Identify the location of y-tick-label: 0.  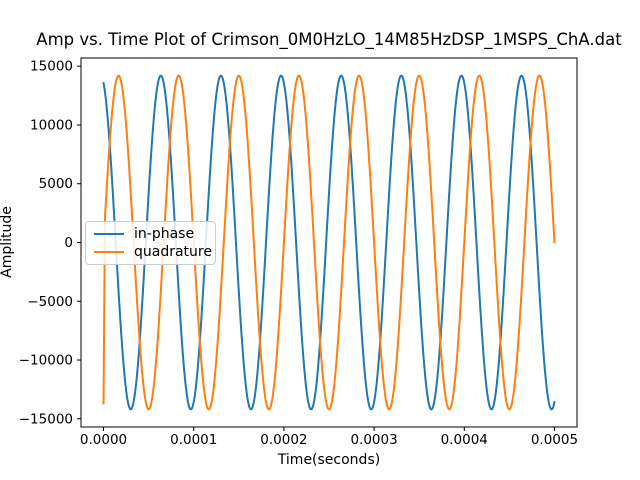
(68, 243).